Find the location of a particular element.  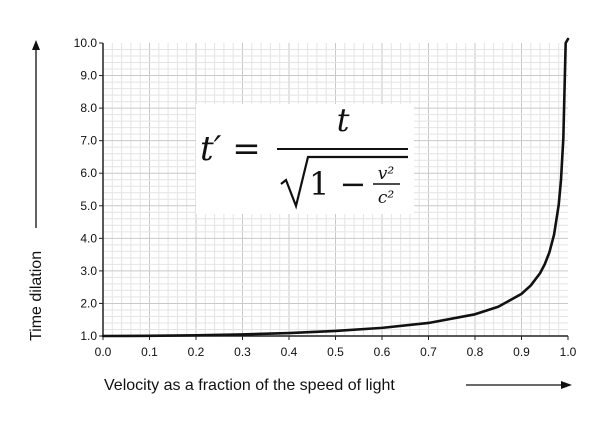

x-tick-label: 0.1 is located at coordinates (149, 352).